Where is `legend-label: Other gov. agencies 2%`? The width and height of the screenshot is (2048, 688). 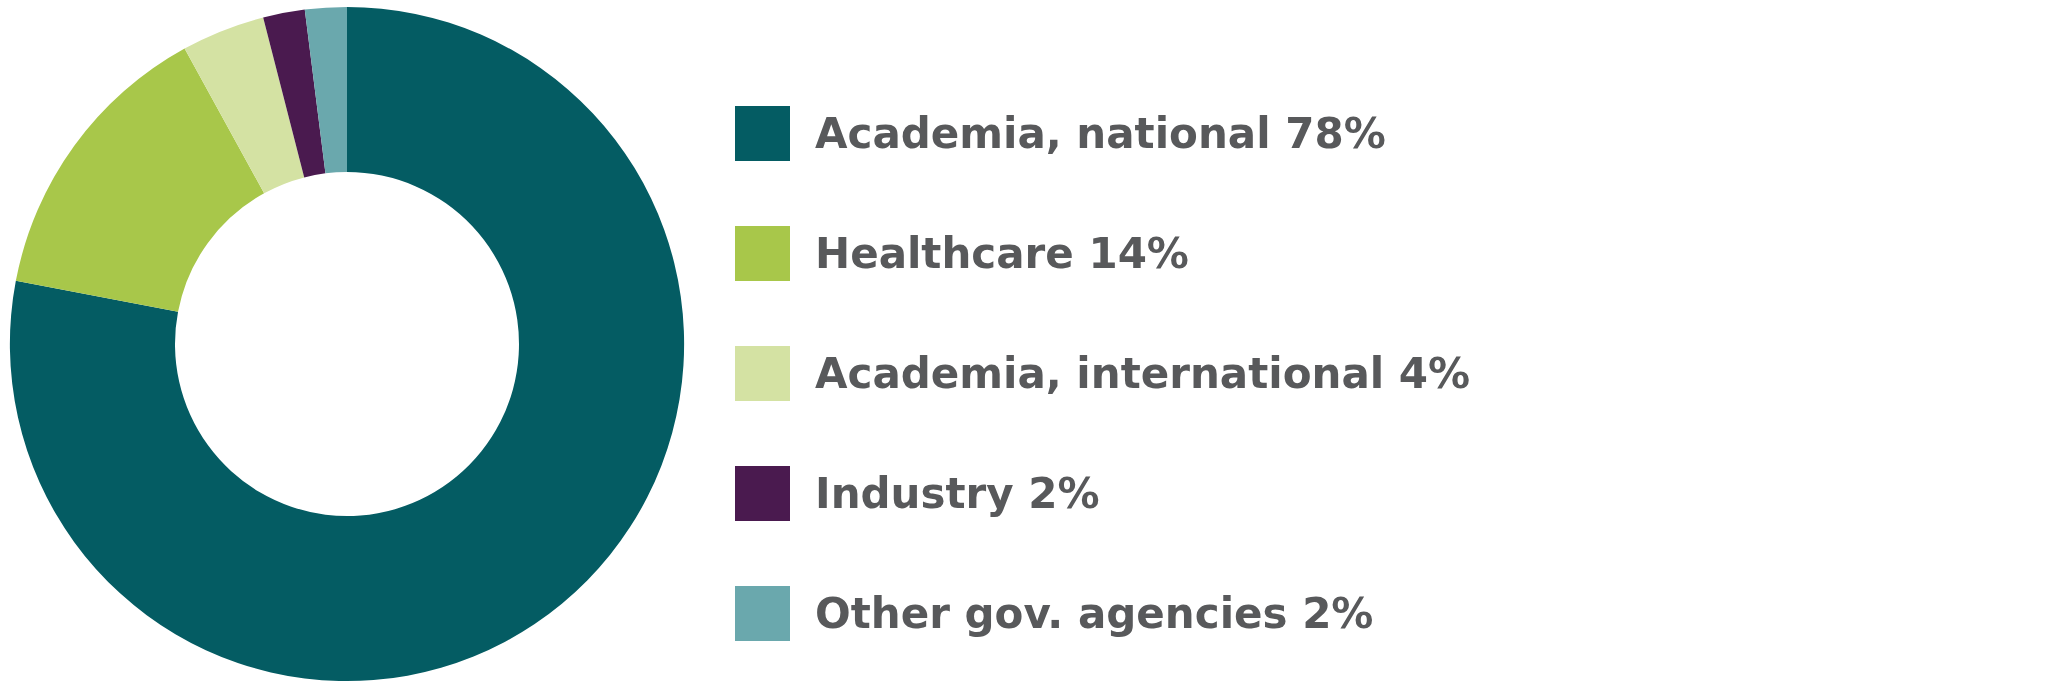 legend-label: Other gov. agencies 2% is located at coordinates (1094, 613).